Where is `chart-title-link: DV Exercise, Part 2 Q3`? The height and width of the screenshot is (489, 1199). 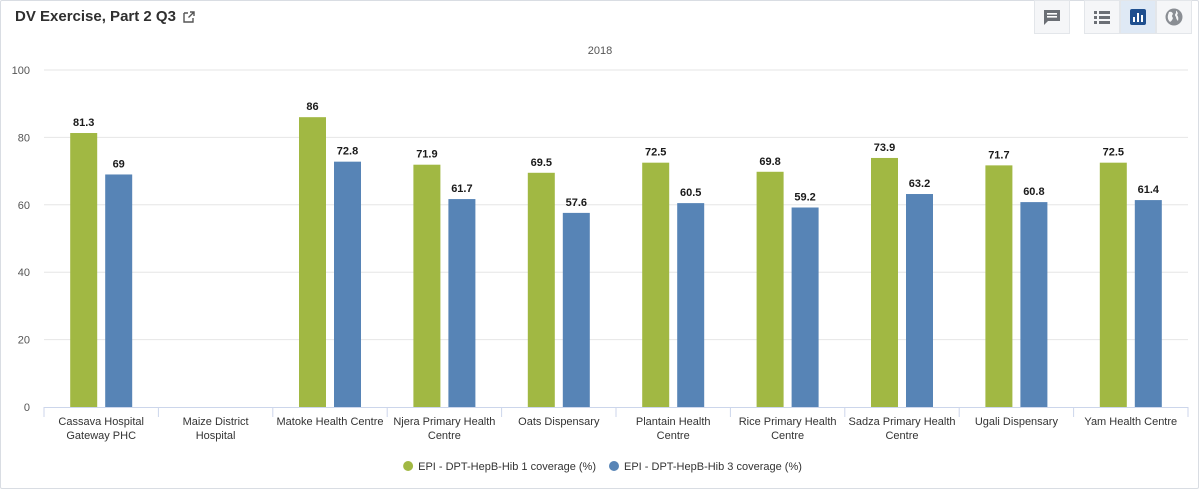 chart-title-link: DV Exercise, Part 2 Q3 is located at coordinates (105, 16).